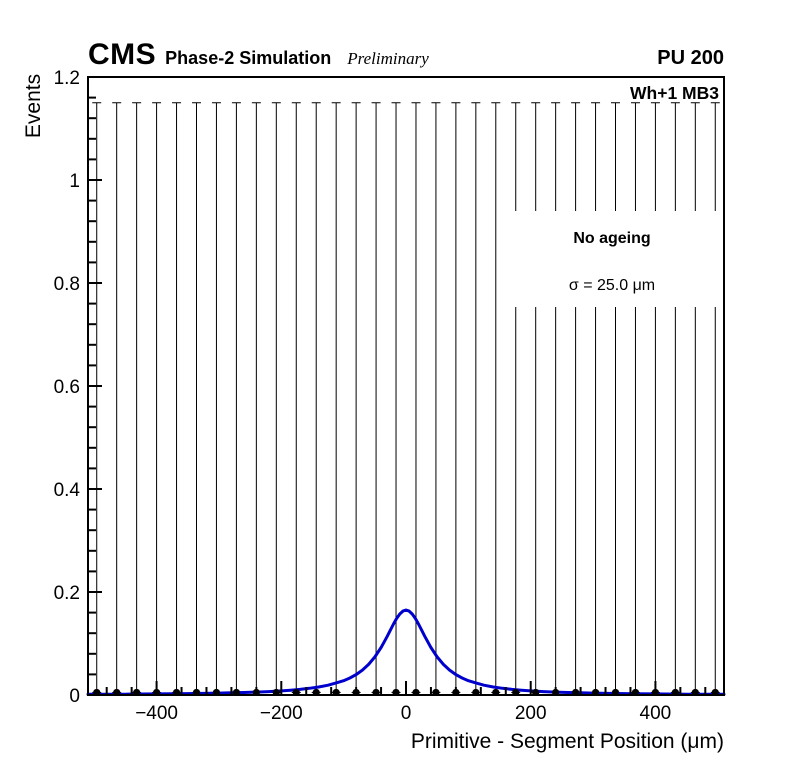 This screenshot has width=796, height=772. Describe the element at coordinates (674, 93) in the screenshot. I see `region-label: Wh+1 MB3` at that location.